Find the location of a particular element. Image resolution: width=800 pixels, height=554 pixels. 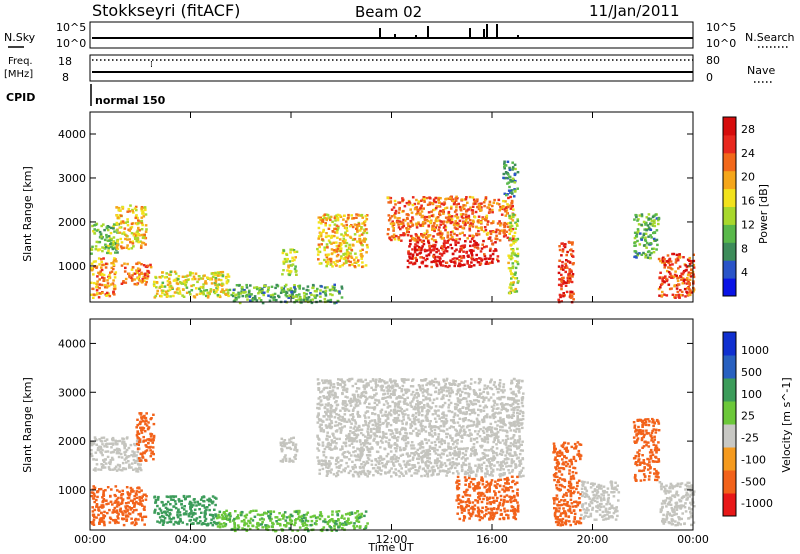

power-colorbar-swatch is located at coordinates (729, 144).